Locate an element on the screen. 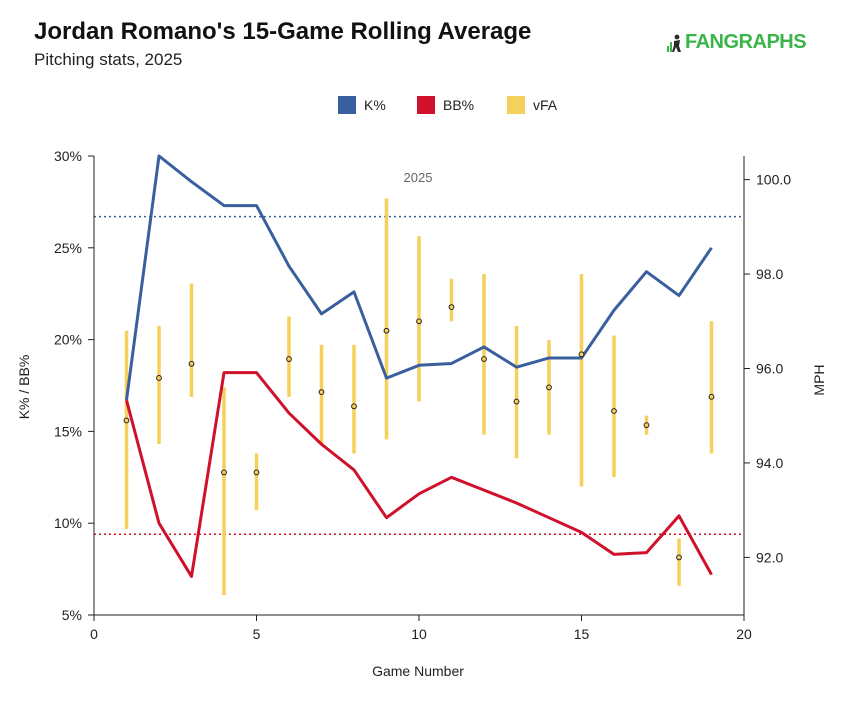 The image size is (841, 704). legend-swatch-k-pct is located at coordinates (347, 105).